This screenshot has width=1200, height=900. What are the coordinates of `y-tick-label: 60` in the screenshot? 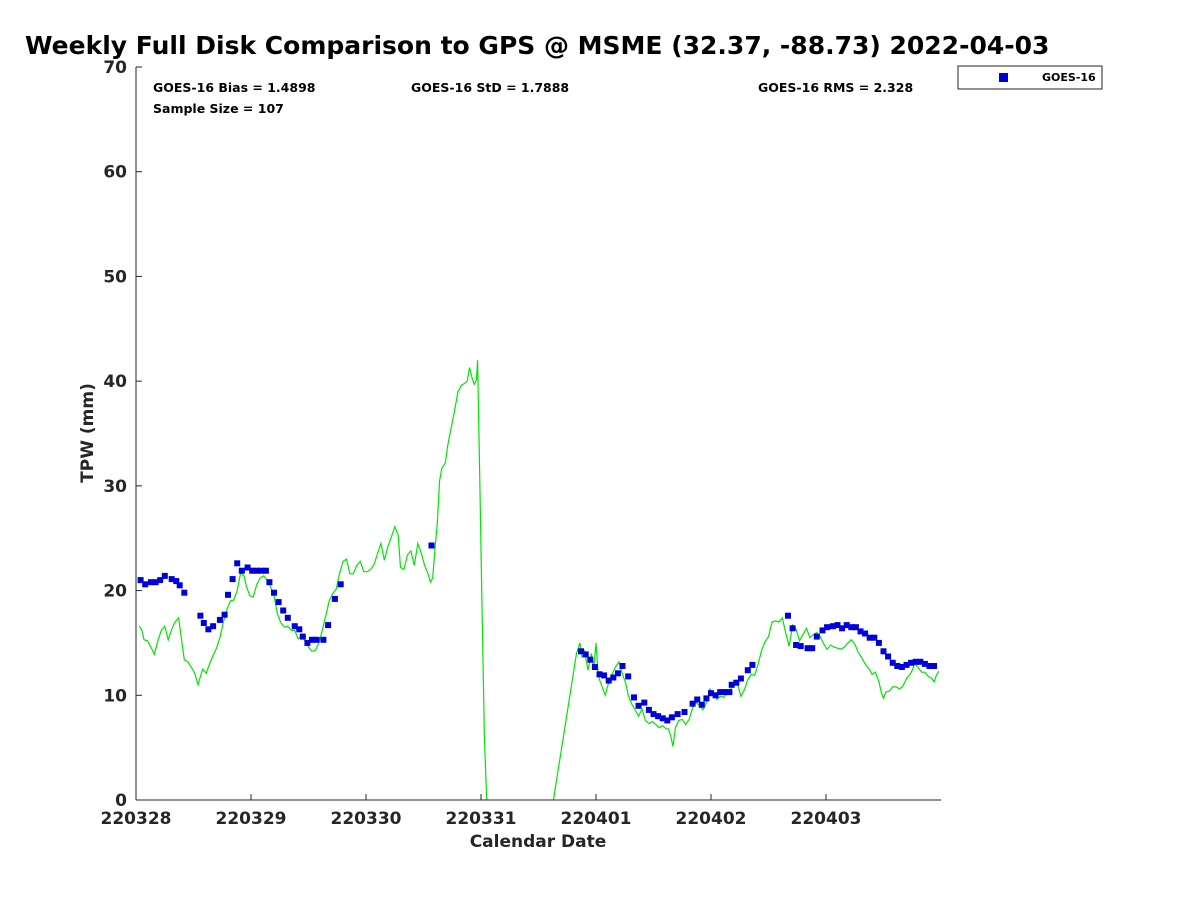 It's located at (115, 173).